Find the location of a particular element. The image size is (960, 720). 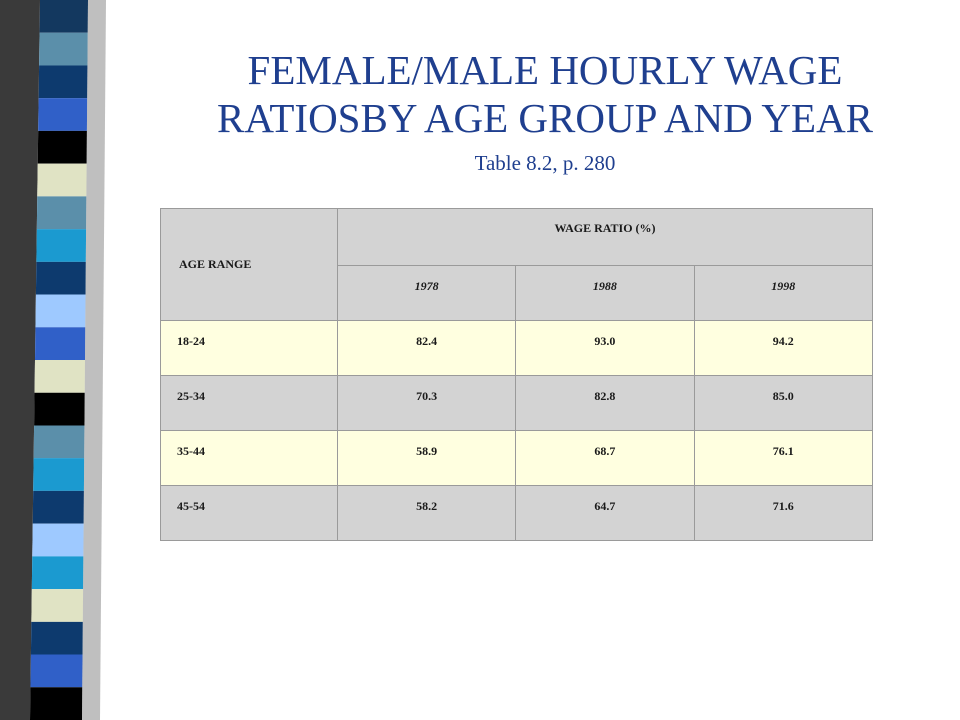

table-row: 35-44 58.9 68.7 76.1 is located at coordinates (517, 458).